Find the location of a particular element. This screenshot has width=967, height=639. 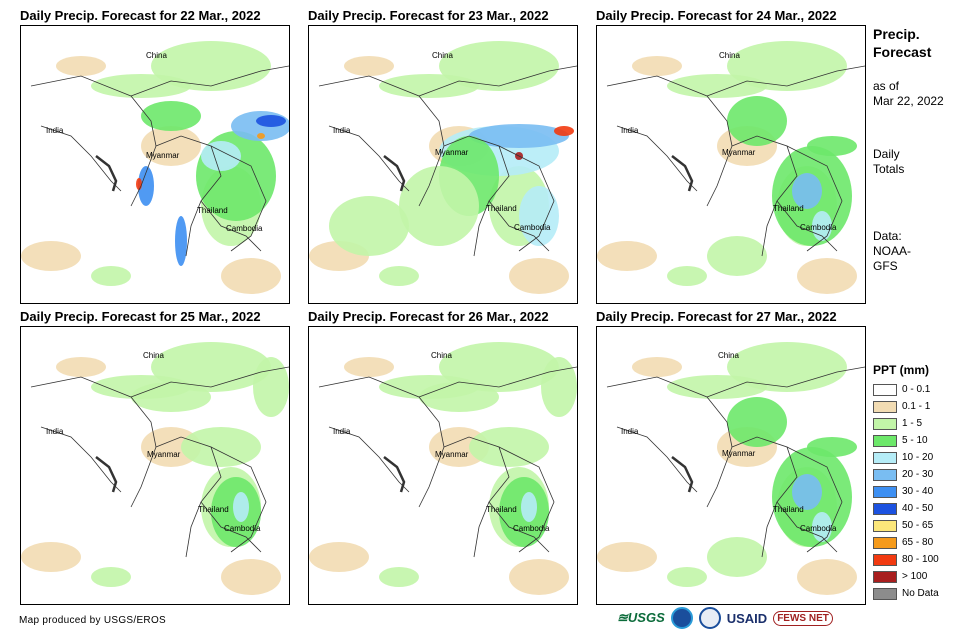

panel-title: Daily Precip. Forecast for 25 Mar., 2022 is located at coordinates (140, 316).